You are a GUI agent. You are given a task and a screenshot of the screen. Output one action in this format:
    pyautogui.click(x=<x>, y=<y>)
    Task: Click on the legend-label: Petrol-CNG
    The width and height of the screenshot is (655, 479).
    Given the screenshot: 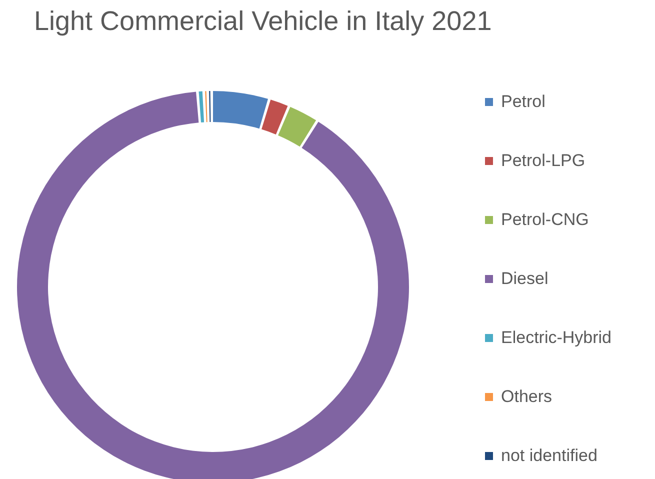 What is the action you would take?
    pyautogui.click(x=545, y=220)
    